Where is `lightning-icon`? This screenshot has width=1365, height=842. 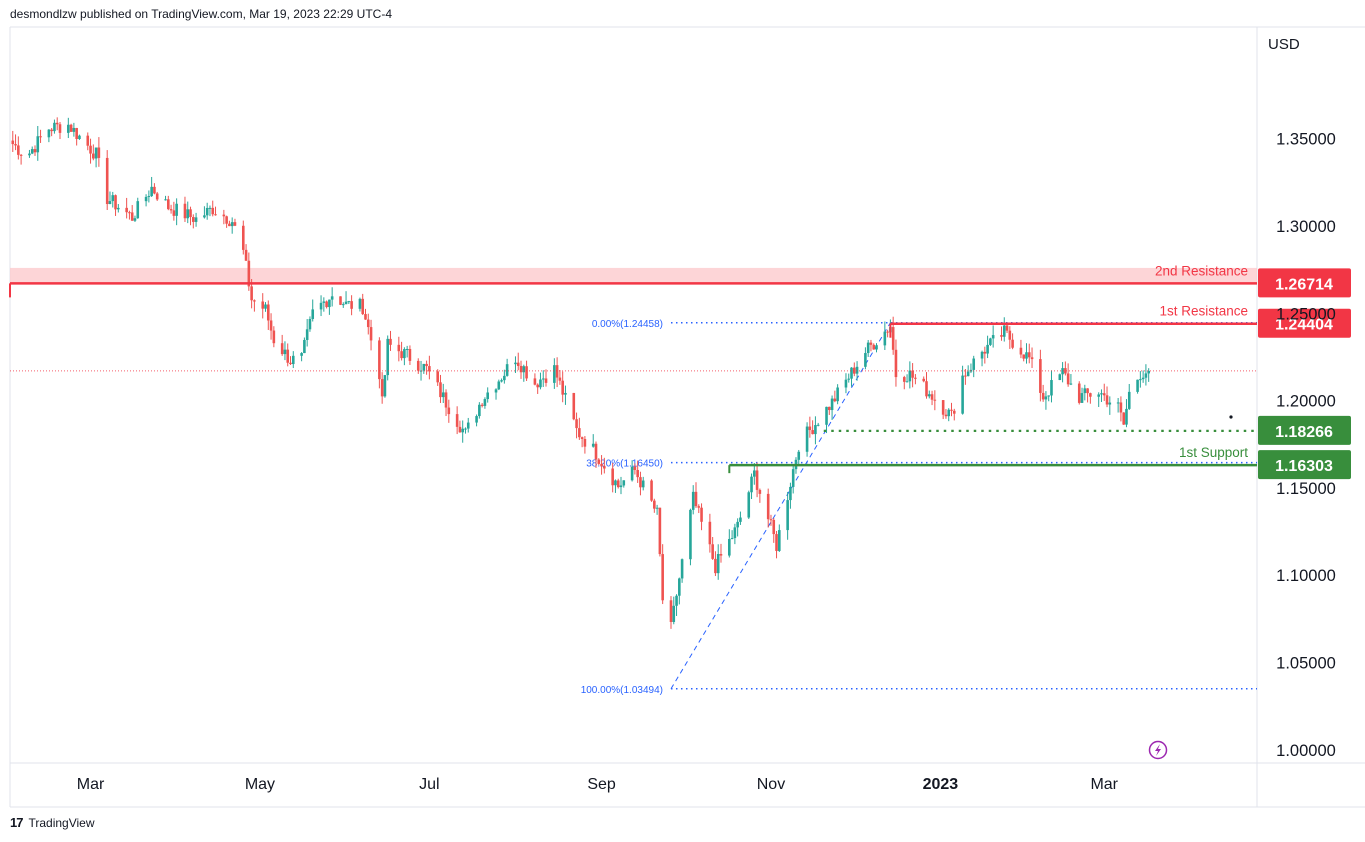 lightning-icon is located at coordinates (1158, 750).